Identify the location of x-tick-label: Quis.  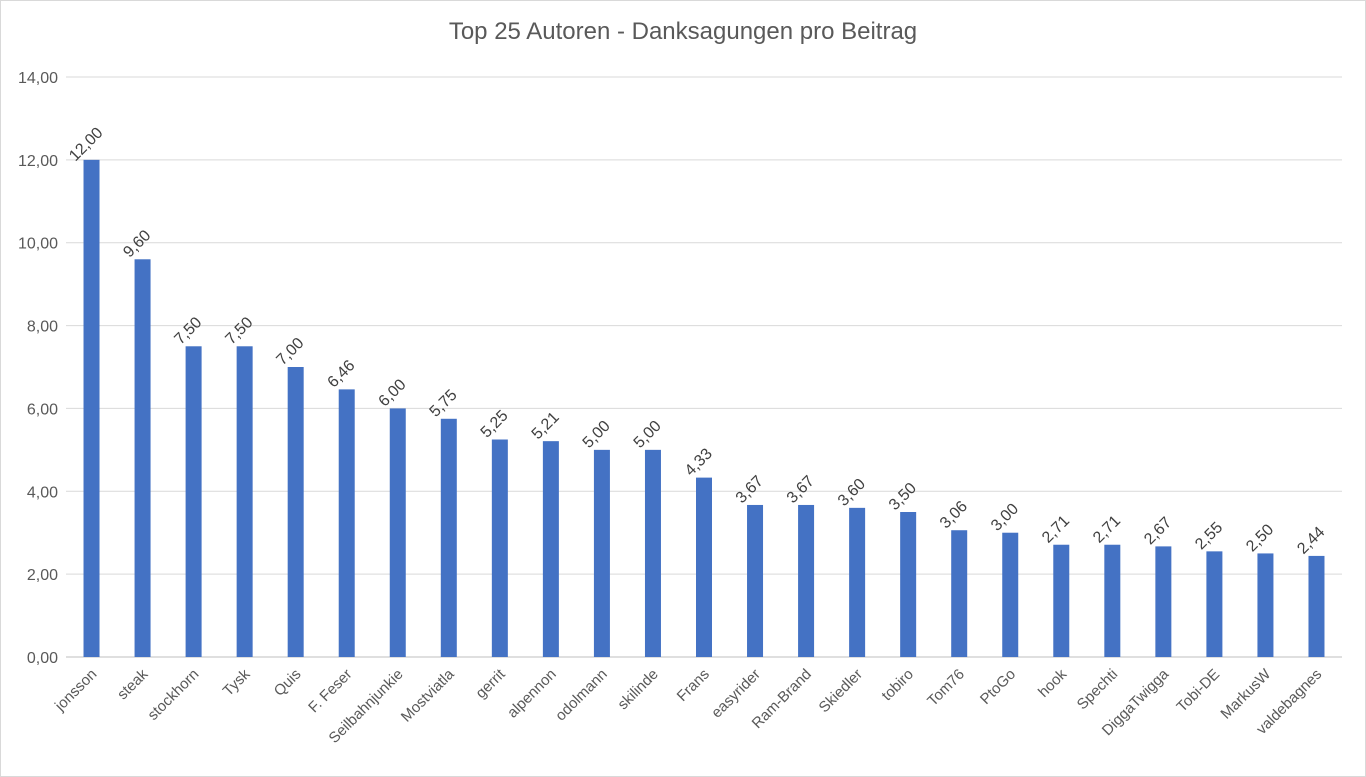
(288, 683).